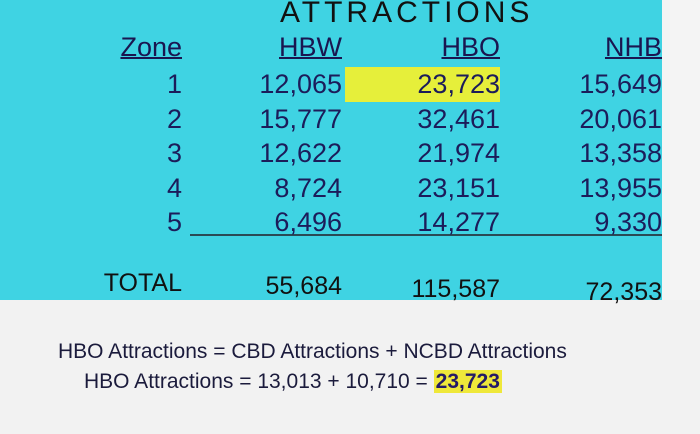  What do you see at coordinates (300, 118) in the screenshot?
I see `table-cell: 15,777` at bounding box center [300, 118].